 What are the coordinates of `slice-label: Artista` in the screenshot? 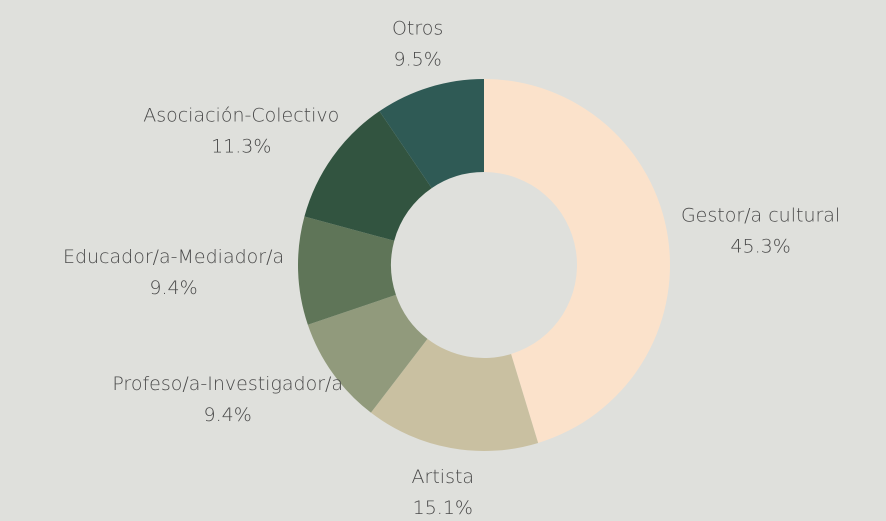 It's located at (443, 477).